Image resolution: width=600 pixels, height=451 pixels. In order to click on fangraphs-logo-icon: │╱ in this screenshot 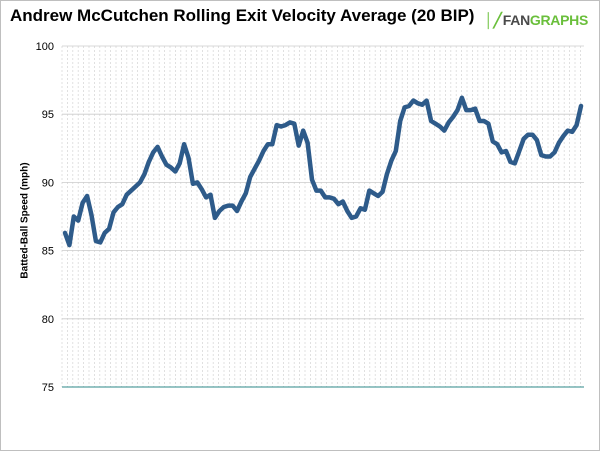, I will do `click(493, 19)`.